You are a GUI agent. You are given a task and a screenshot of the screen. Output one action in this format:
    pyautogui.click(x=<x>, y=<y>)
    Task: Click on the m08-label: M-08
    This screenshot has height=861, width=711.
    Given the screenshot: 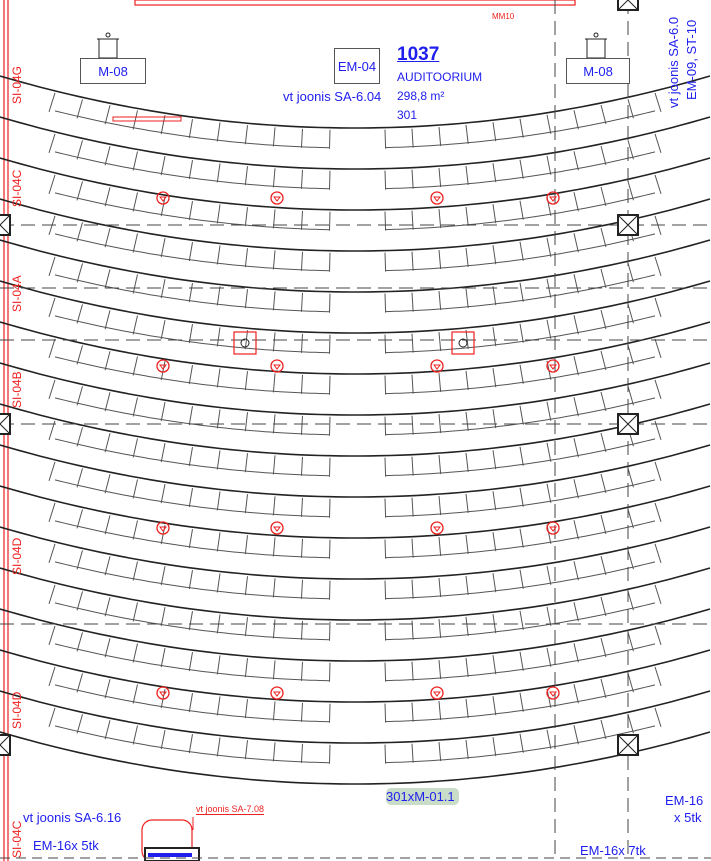 What is the action you would take?
    pyautogui.click(x=113, y=71)
    